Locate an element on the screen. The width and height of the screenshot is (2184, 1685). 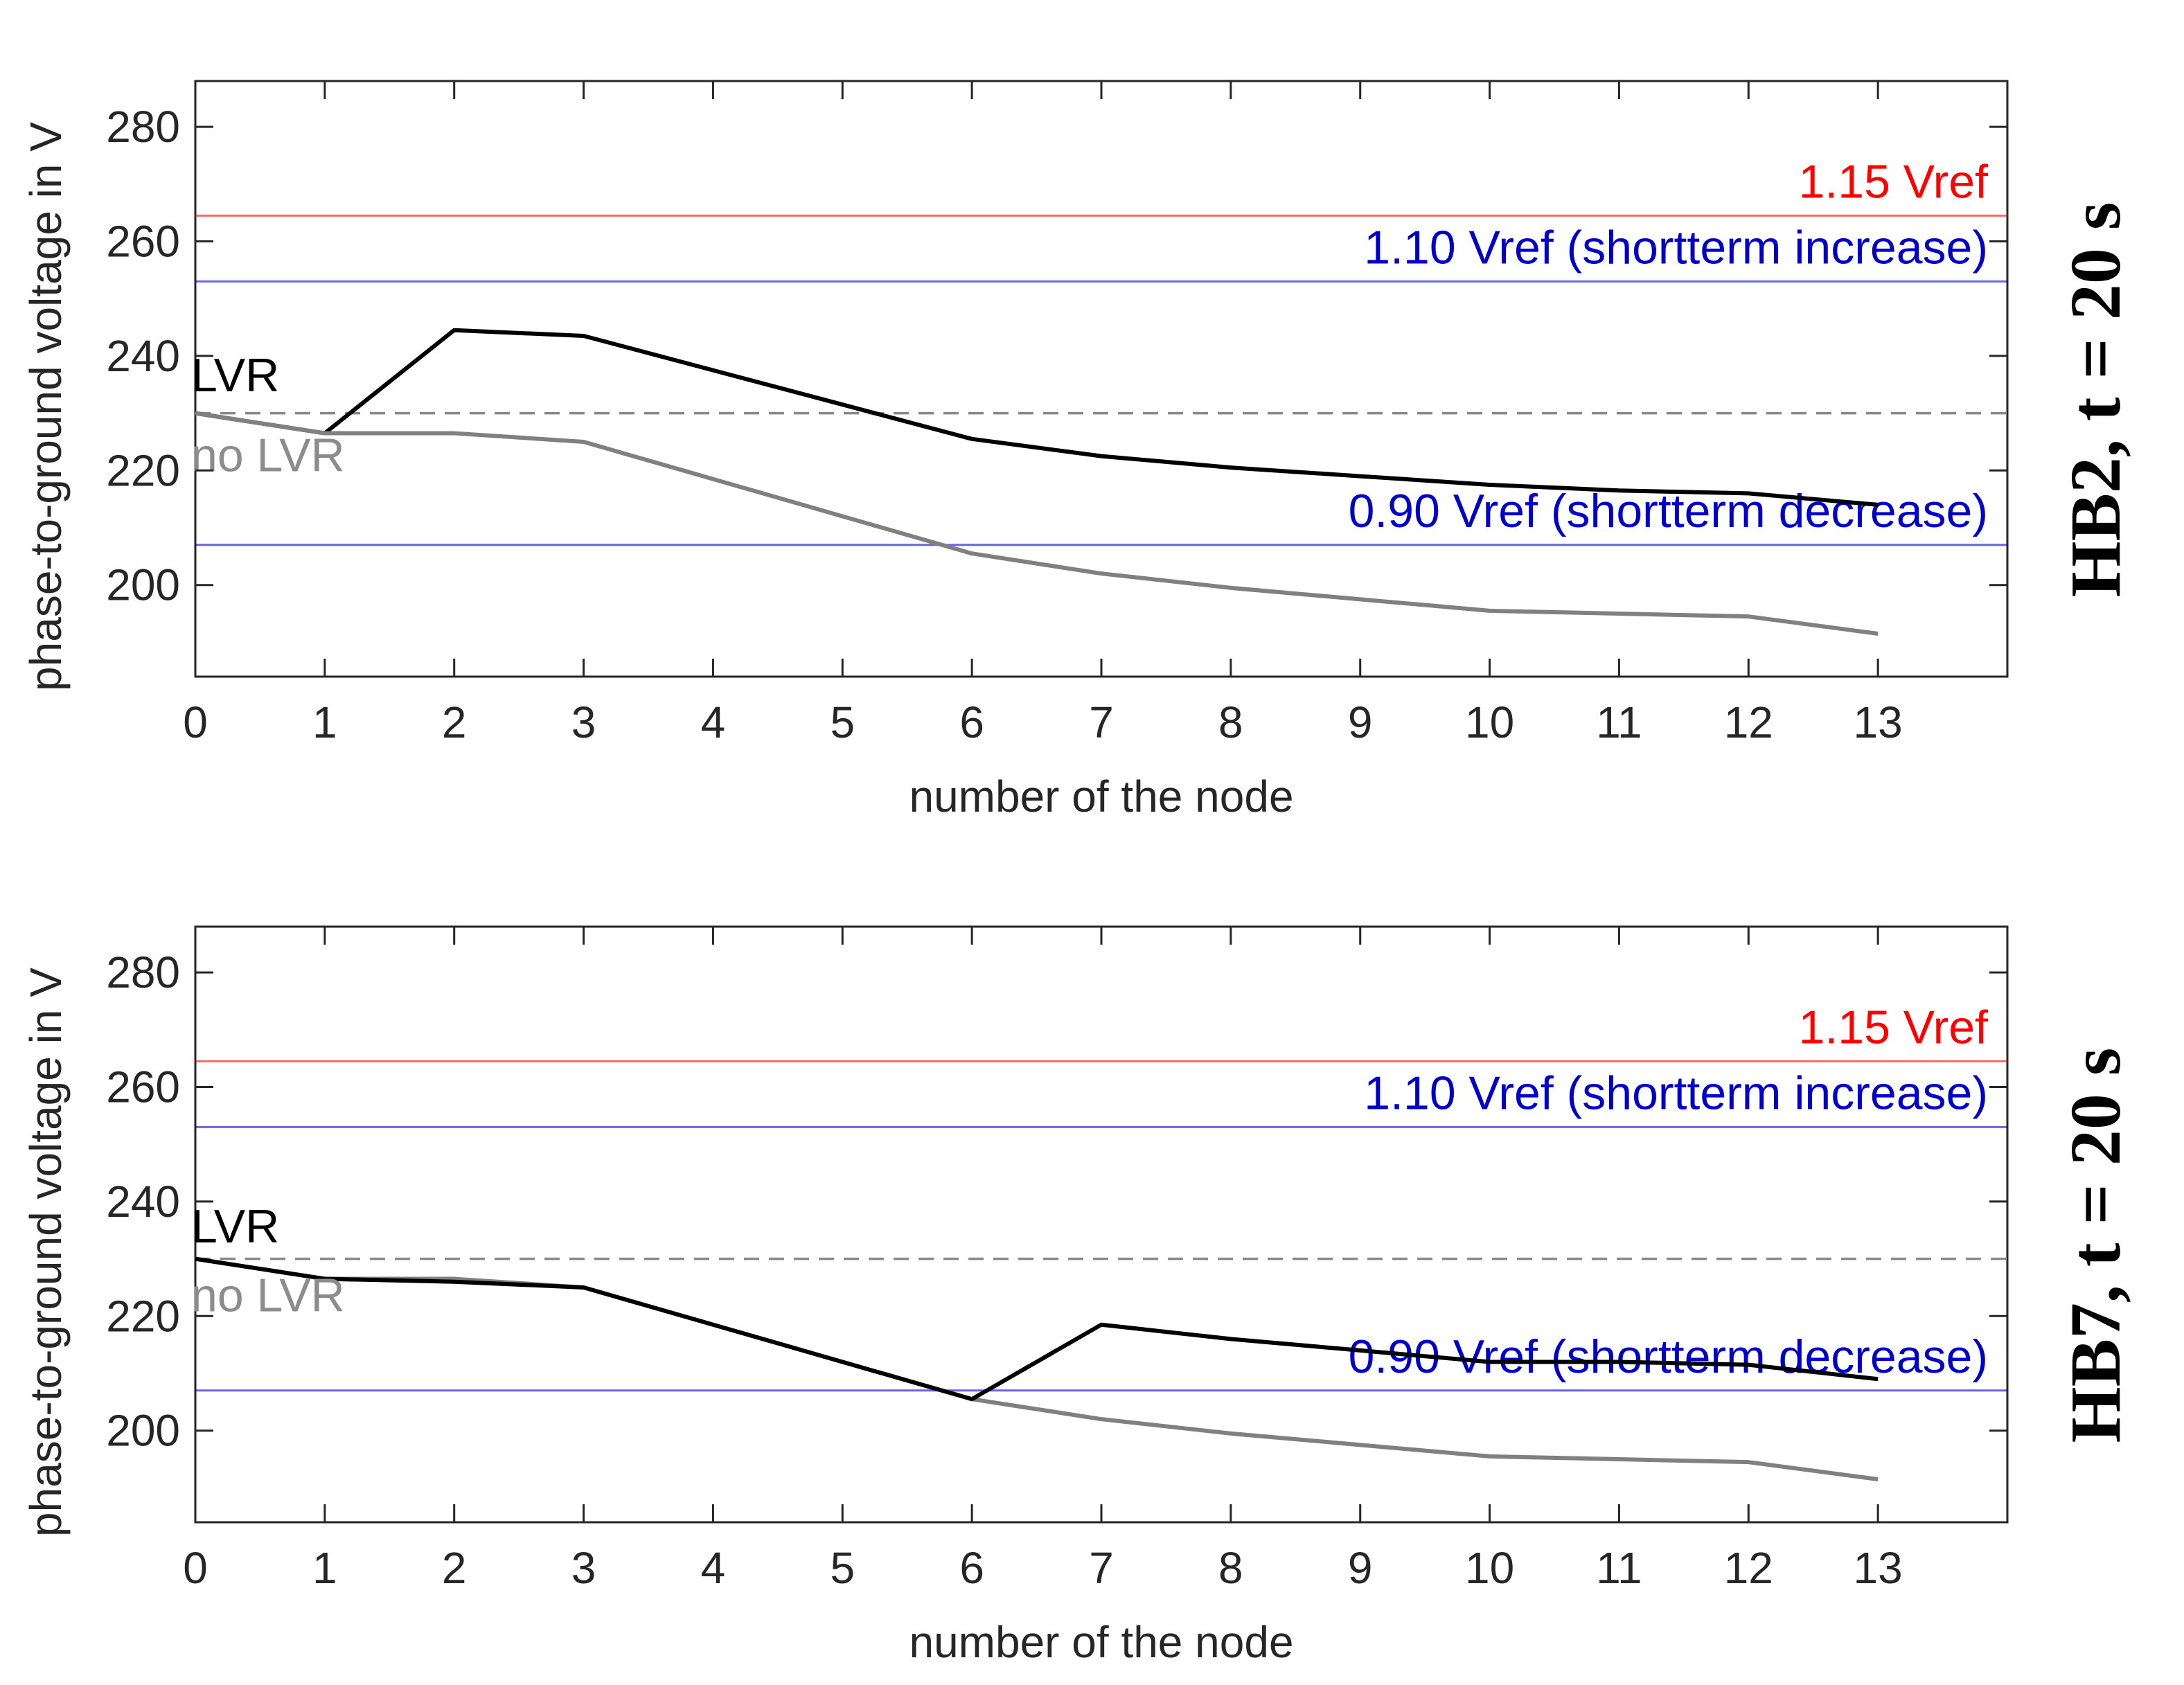
chart-title: HB7, t = 20 s is located at coordinates (2096, 1245).